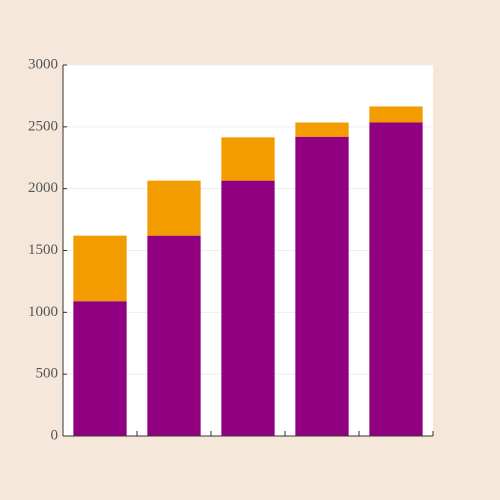  Describe the element at coordinates (43, 312) in the screenshot. I see `y-tick-label: 1000` at that location.